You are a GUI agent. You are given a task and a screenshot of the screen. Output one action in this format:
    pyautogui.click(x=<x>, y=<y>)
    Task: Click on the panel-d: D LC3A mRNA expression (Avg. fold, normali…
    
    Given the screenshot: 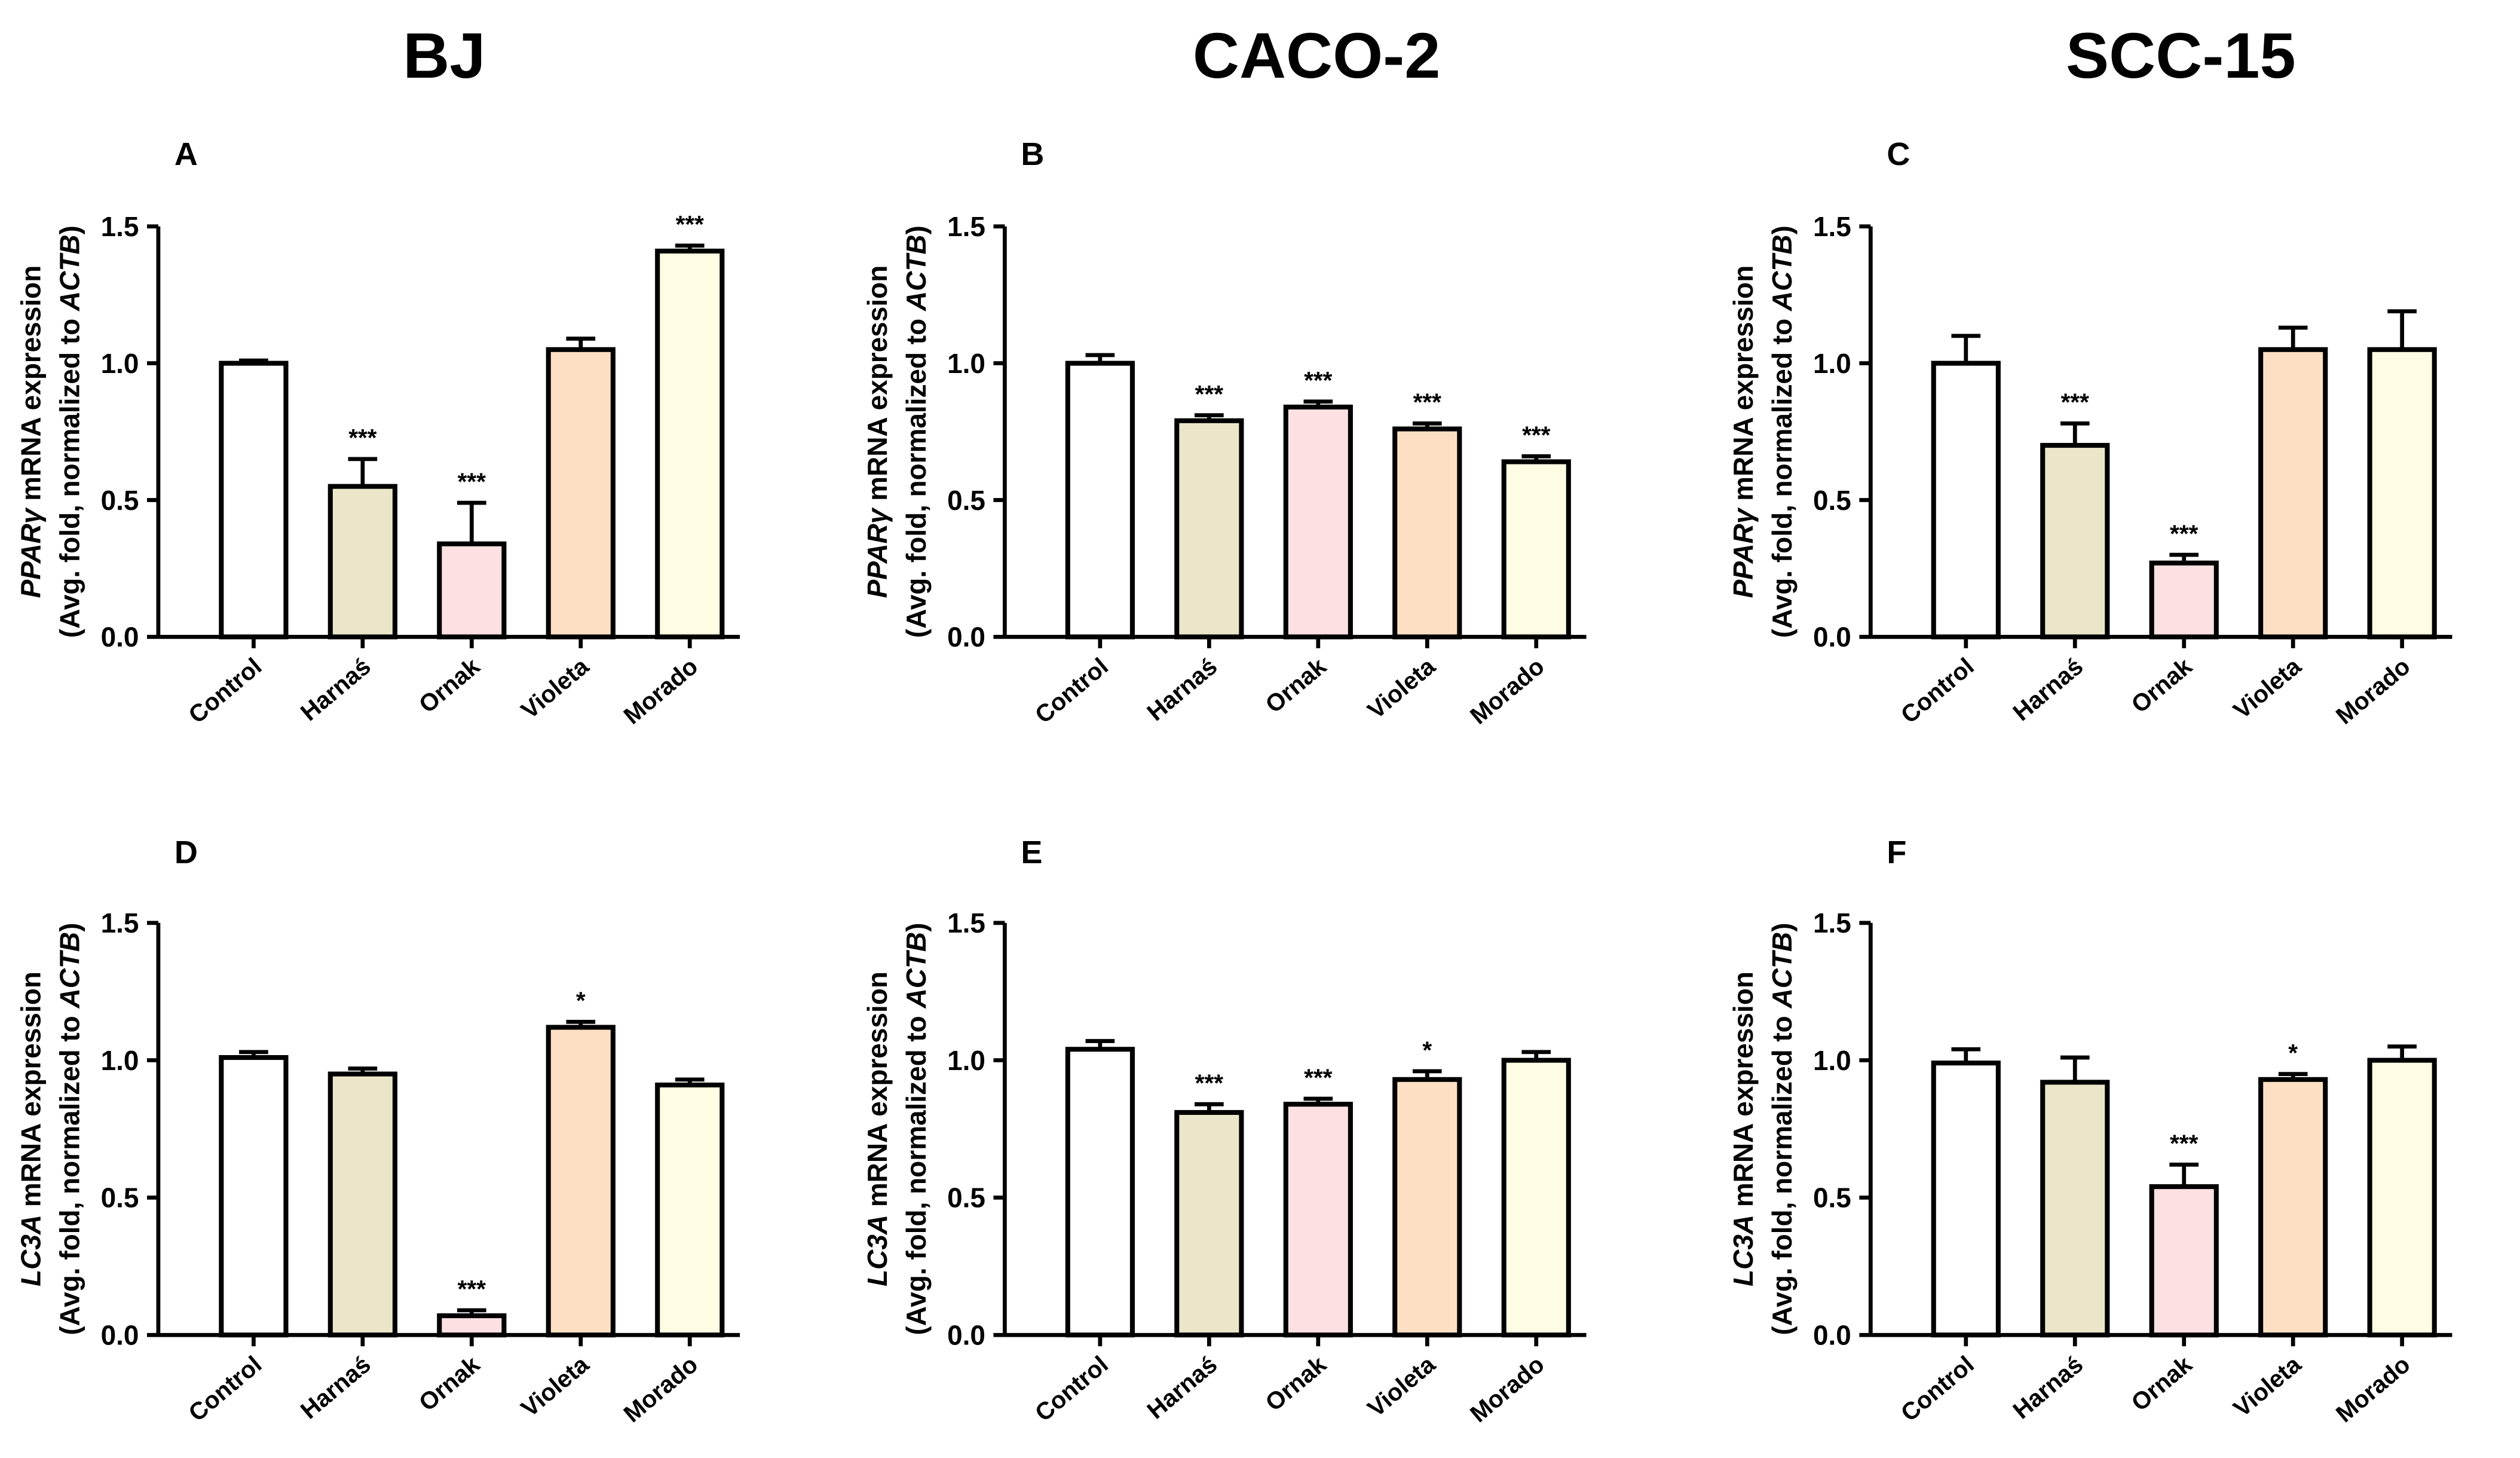 What is the action you would take?
    pyautogui.click(x=378, y=1132)
    